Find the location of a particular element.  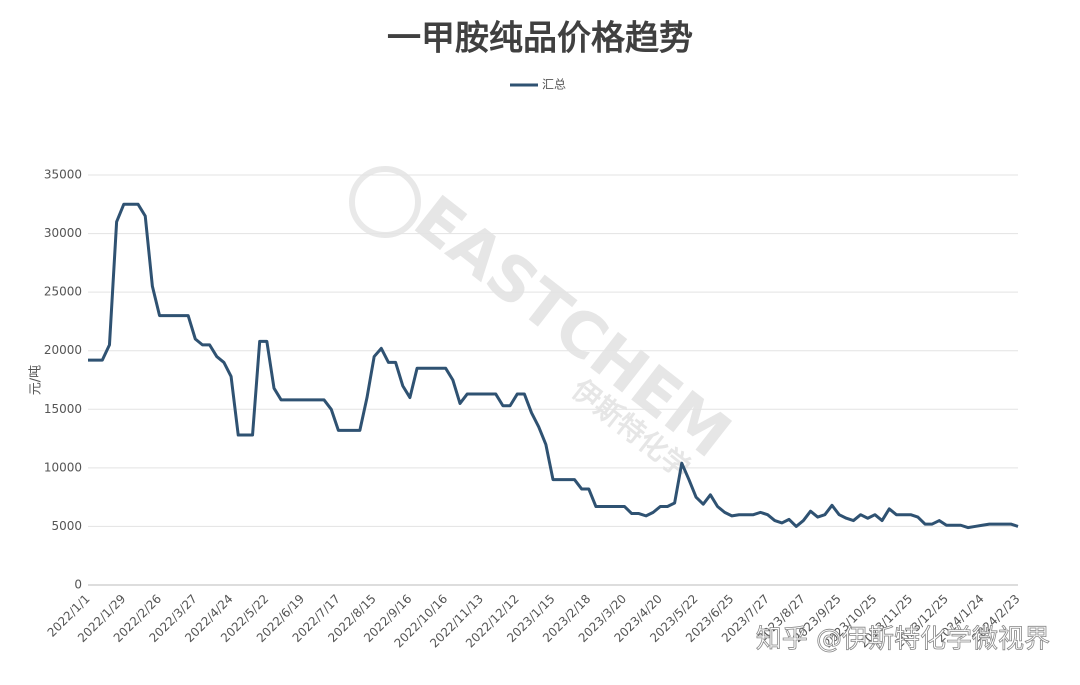

credit: 知乎 @伊斯特化学微视界 is located at coordinates (903, 640).